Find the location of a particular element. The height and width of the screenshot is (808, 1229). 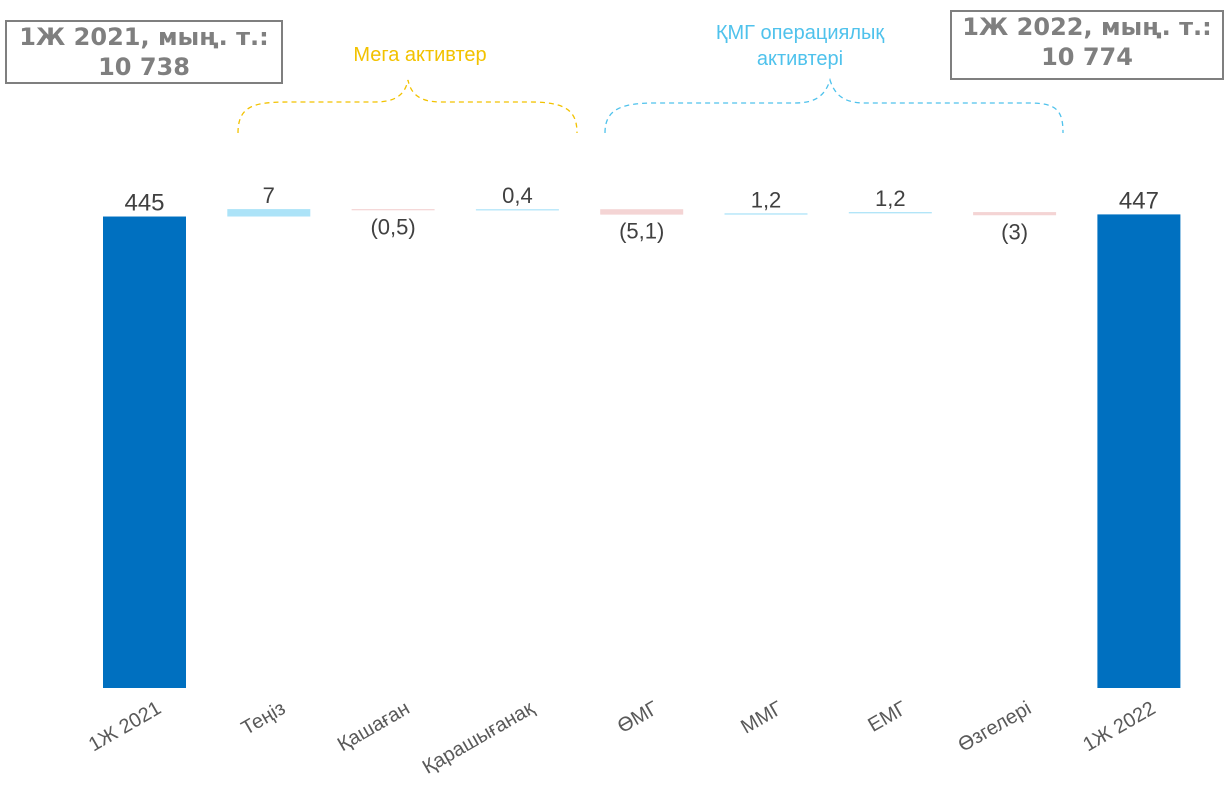

category-label-1ж-2021: 1Ж 2021 is located at coordinates (125, 726).